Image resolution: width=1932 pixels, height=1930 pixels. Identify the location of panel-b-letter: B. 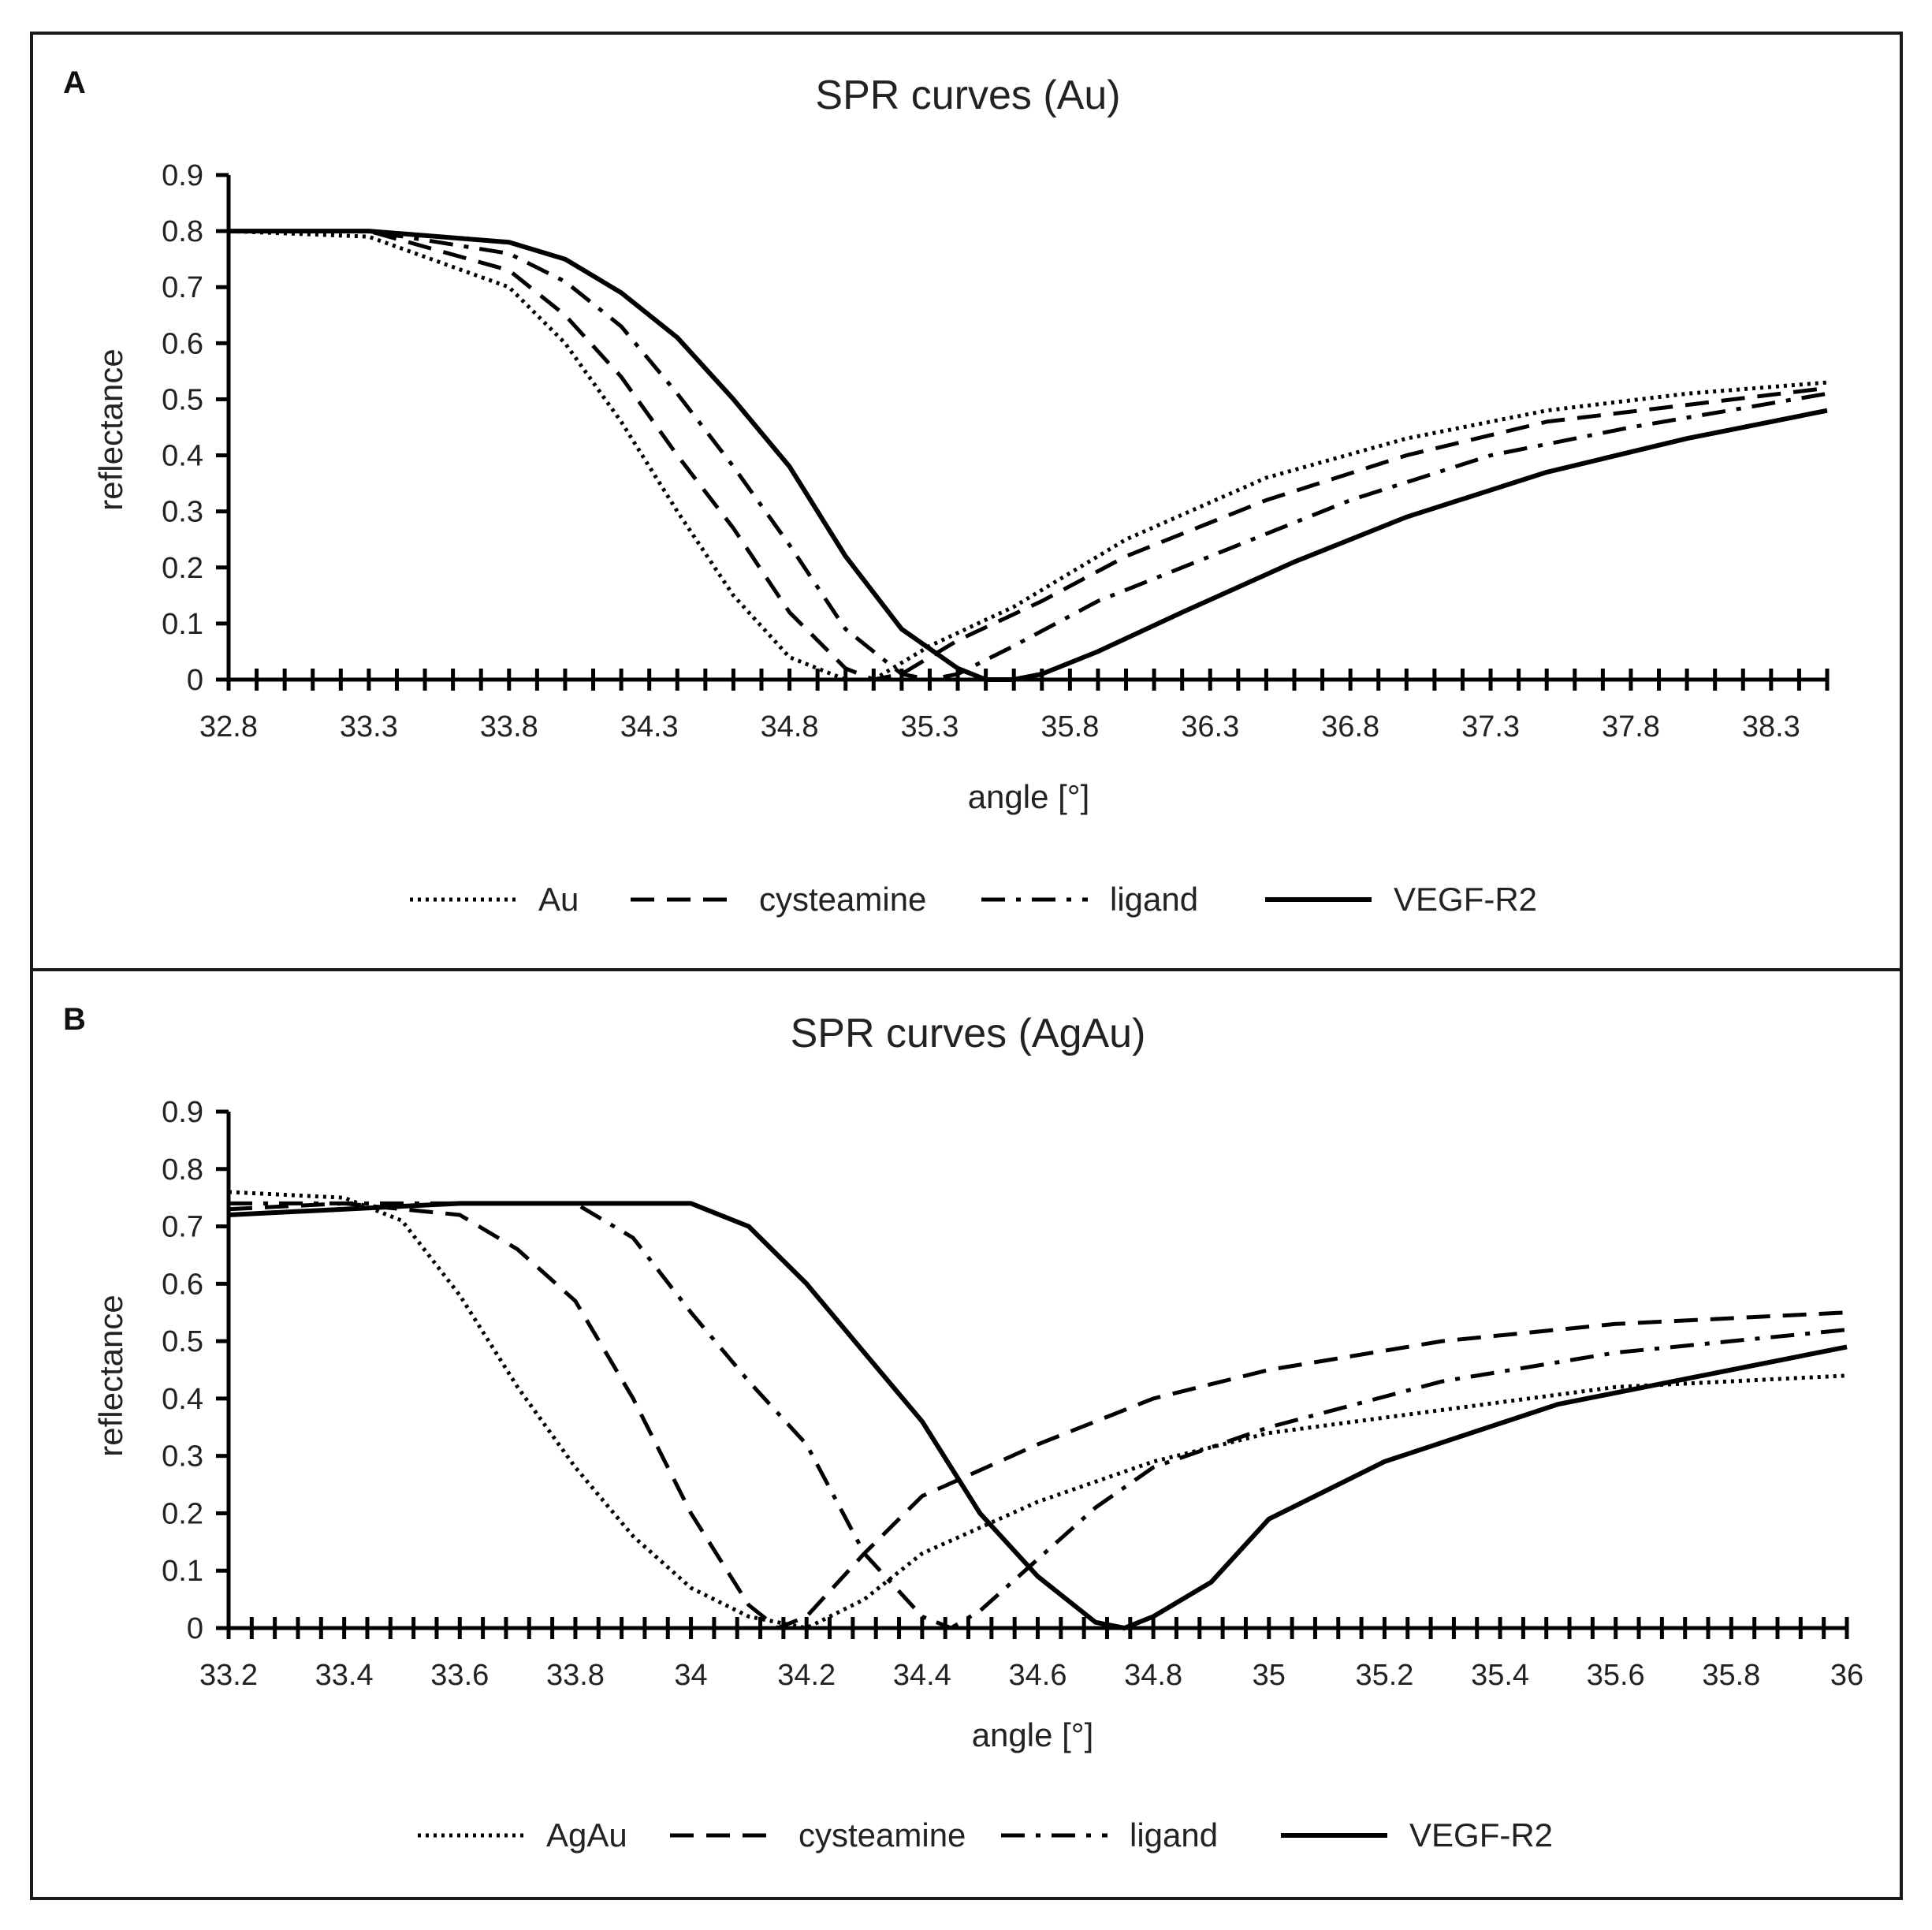
(74, 1019).